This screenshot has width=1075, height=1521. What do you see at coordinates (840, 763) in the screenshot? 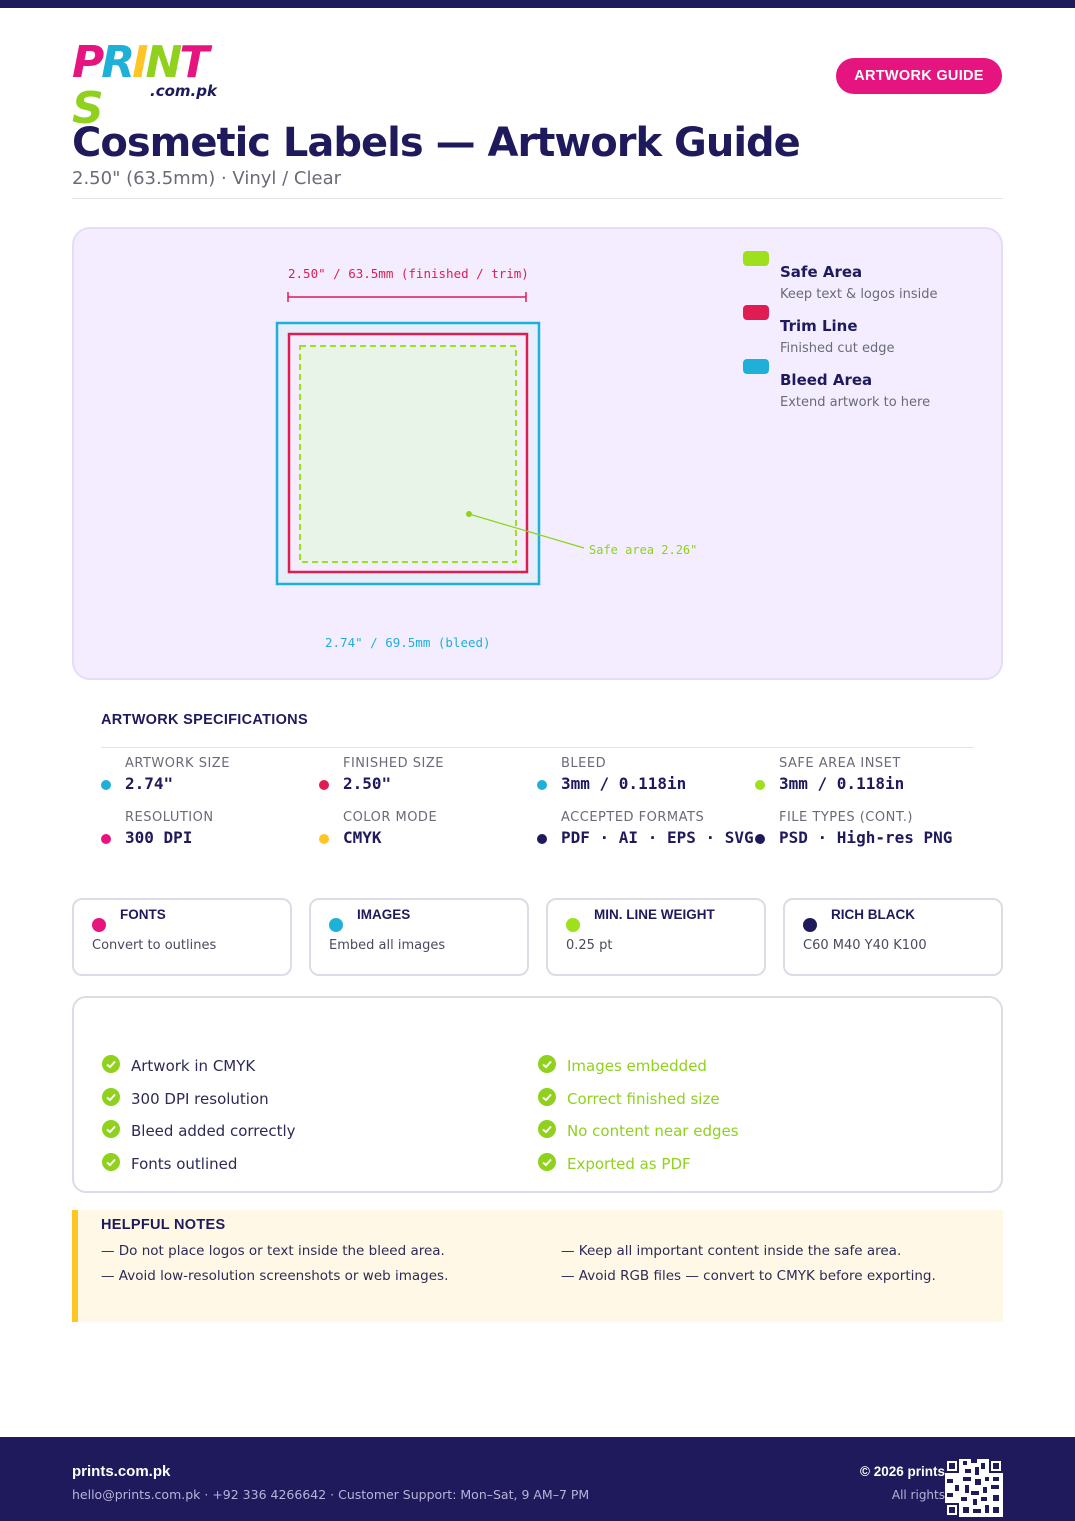
I see `spec-label: SAFE AREA INSET` at bounding box center [840, 763].